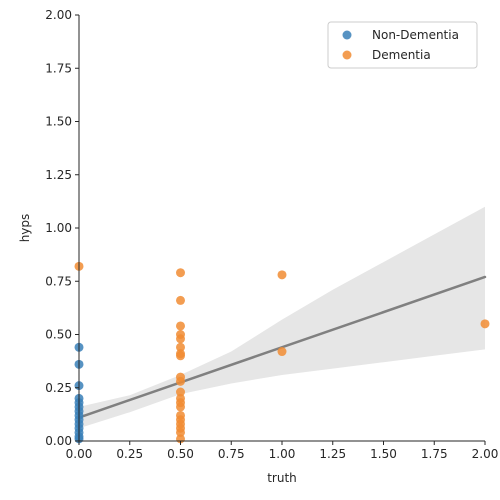 Image resolution: width=500 pixels, height=500 pixels. I want to click on x-tick-label: 1.50, so click(383, 454).